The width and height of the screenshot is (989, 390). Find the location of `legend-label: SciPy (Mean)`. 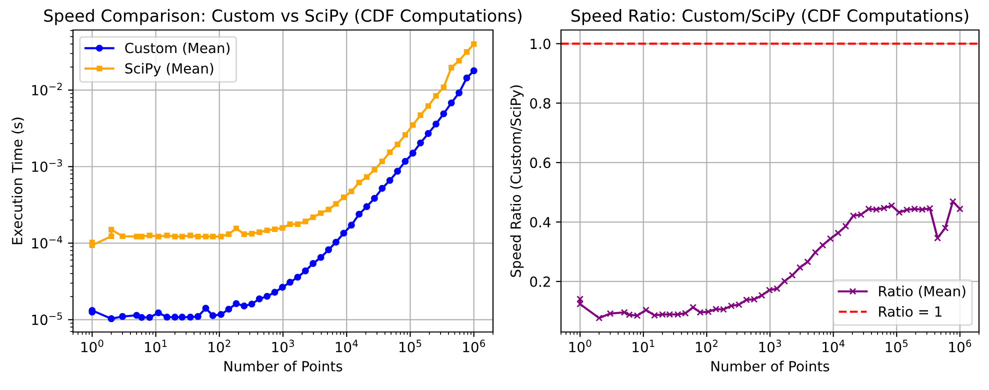

legend-label: SciPy (Mean) is located at coordinates (169, 69).